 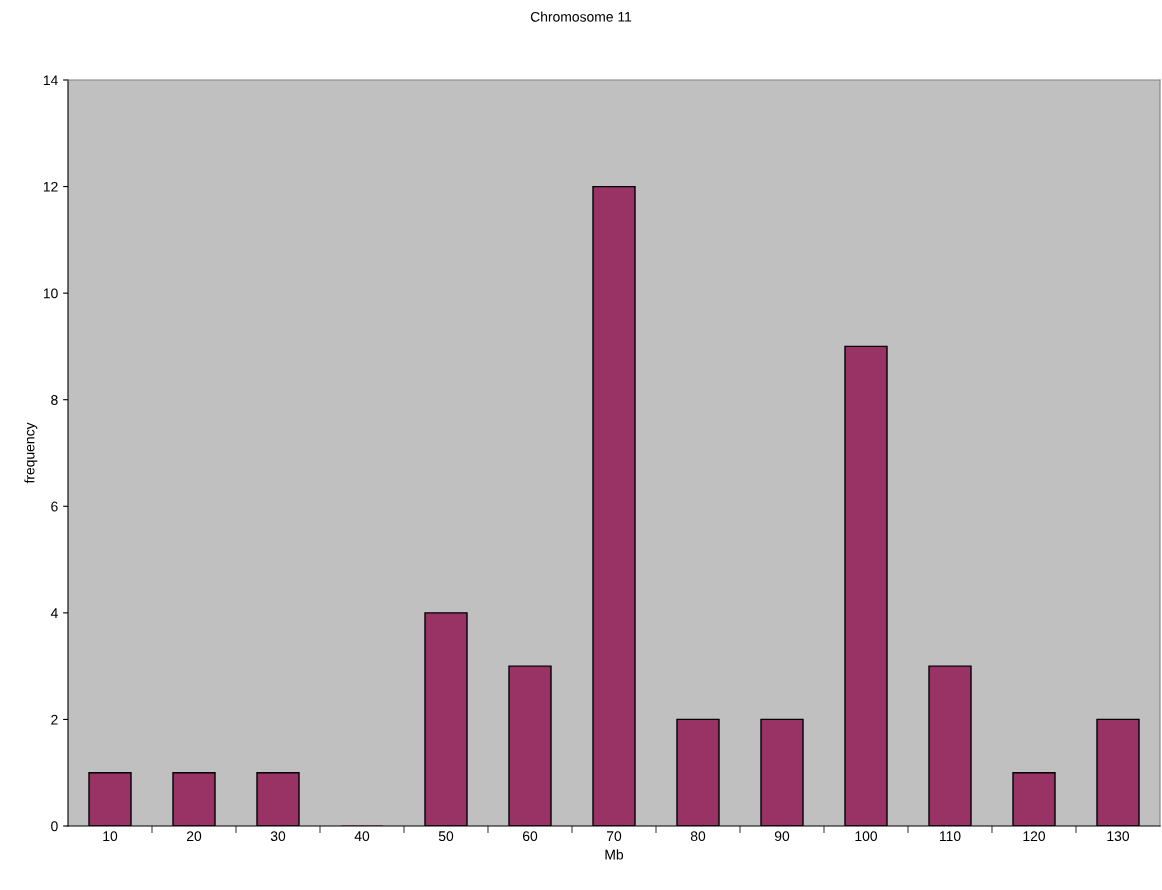 What do you see at coordinates (31, 453) in the screenshot?
I see `y-axis-title: frequency` at bounding box center [31, 453].